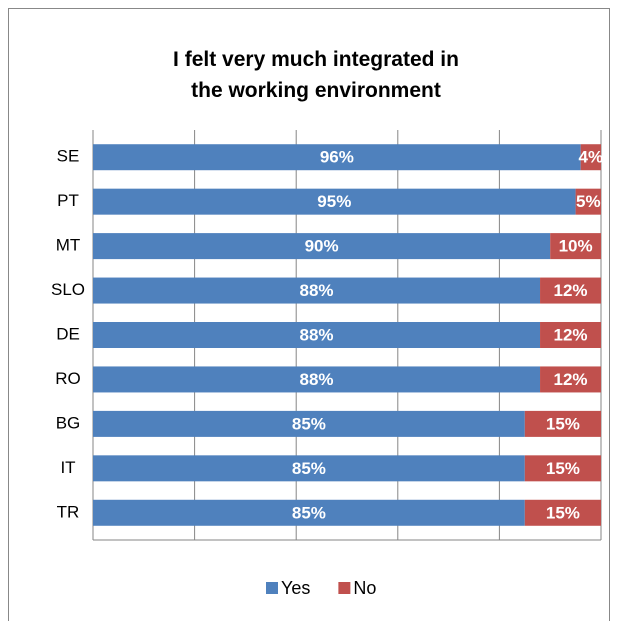  I want to click on data-label: 95%, so click(334, 201).